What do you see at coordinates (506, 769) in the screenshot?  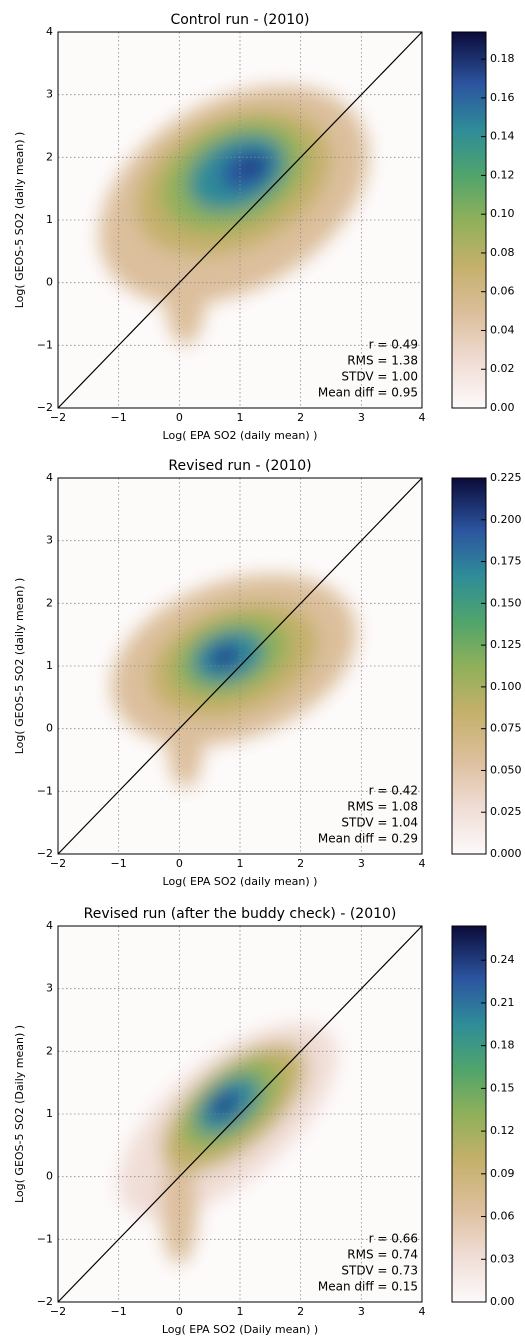 I see `colorbar-tick-label: 0.050` at bounding box center [506, 769].